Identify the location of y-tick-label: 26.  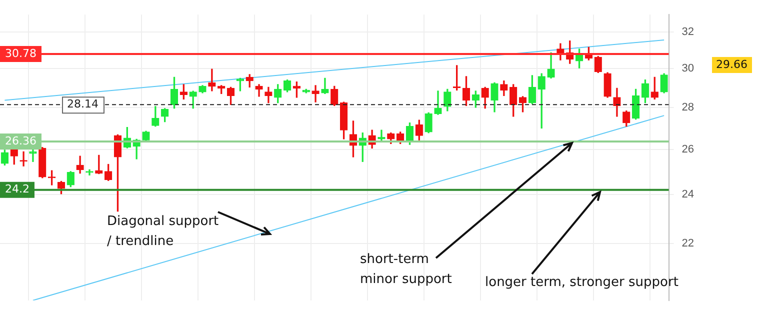
(688, 149).